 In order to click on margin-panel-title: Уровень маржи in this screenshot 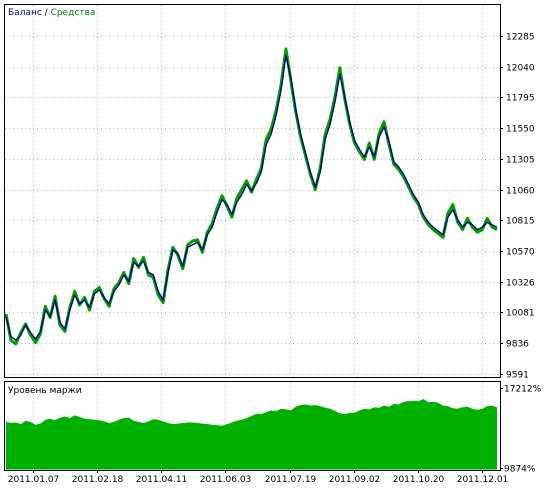, I will do `click(45, 391)`.